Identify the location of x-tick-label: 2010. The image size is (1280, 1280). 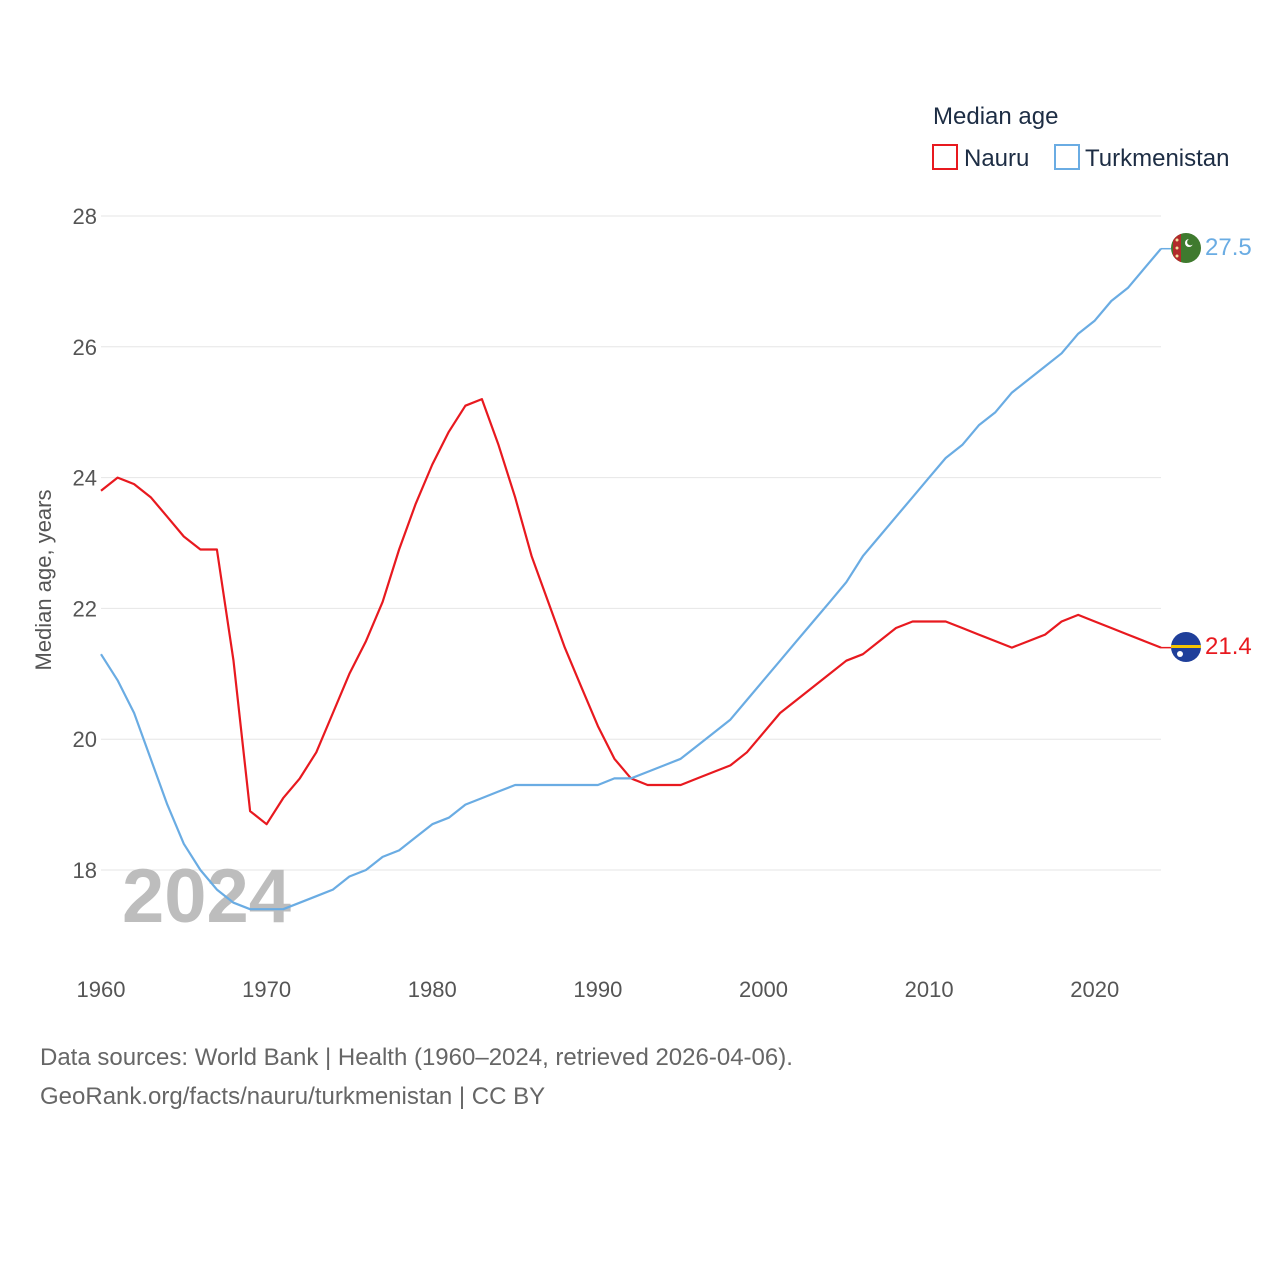
(929, 989).